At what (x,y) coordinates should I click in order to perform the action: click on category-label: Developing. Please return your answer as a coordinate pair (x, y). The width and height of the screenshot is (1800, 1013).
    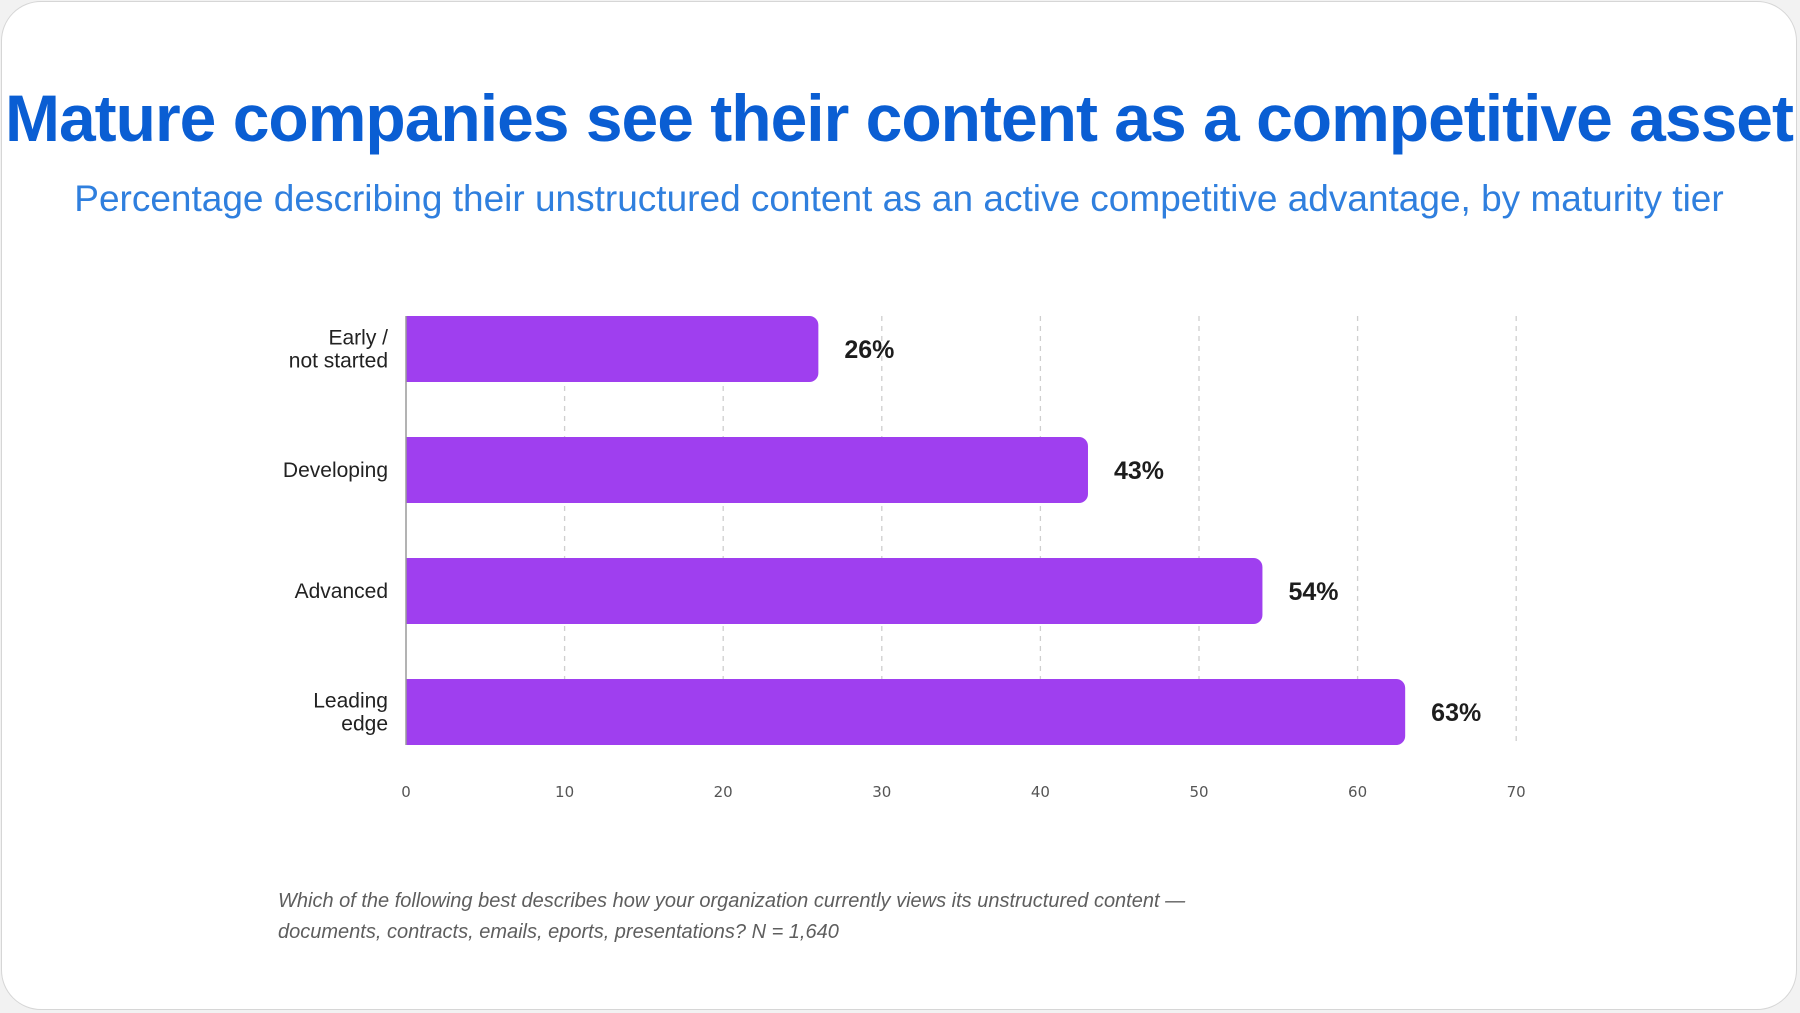
    Looking at the image, I should click on (335, 470).